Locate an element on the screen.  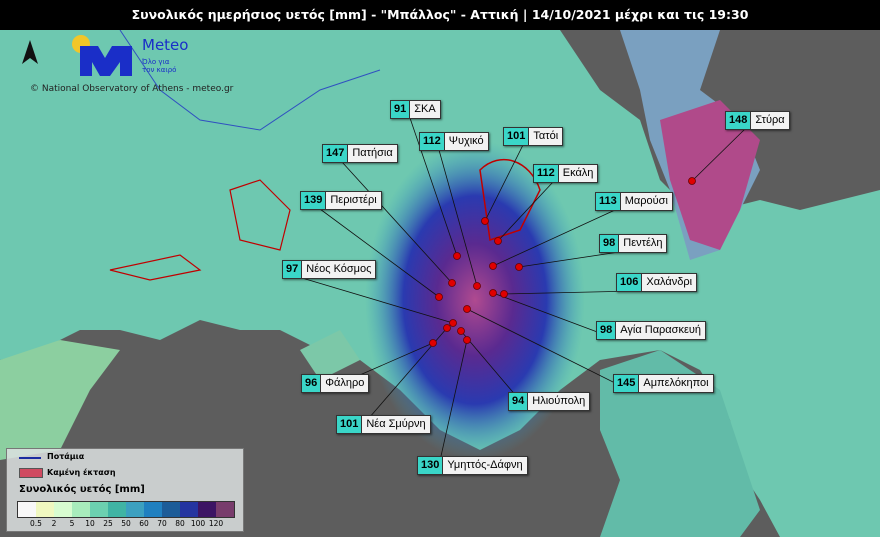
station-label: 145 Αμπελόκηποι is located at coordinates (663, 383).